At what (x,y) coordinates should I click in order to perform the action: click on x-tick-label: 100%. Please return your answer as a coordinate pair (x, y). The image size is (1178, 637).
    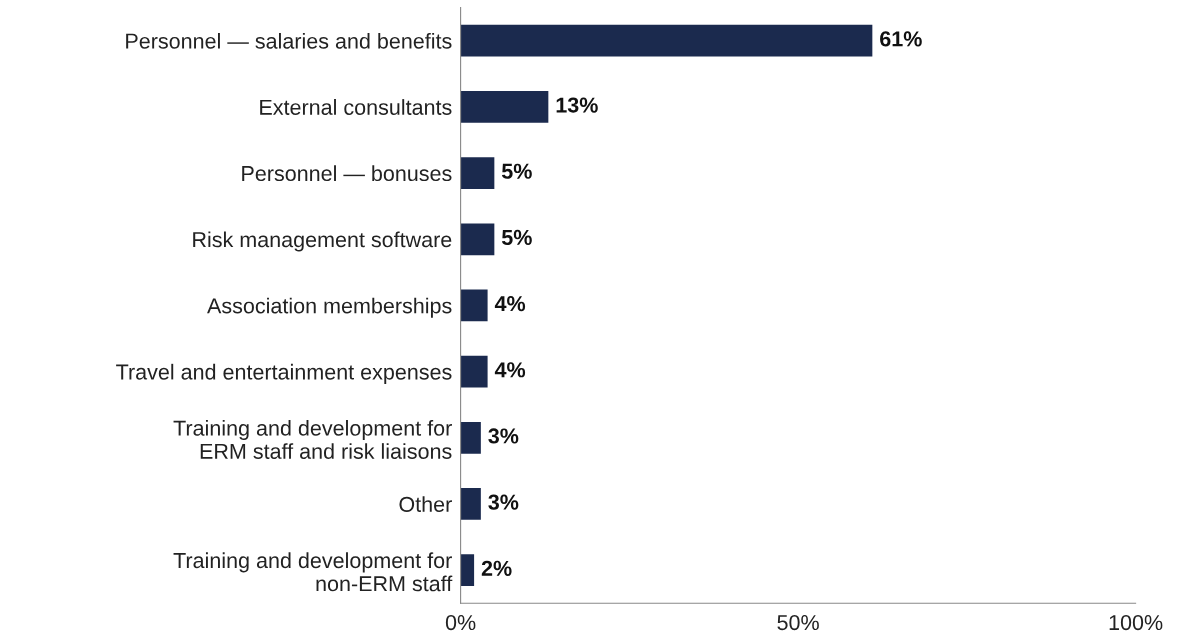
    Looking at the image, I should click on (1136, 622).